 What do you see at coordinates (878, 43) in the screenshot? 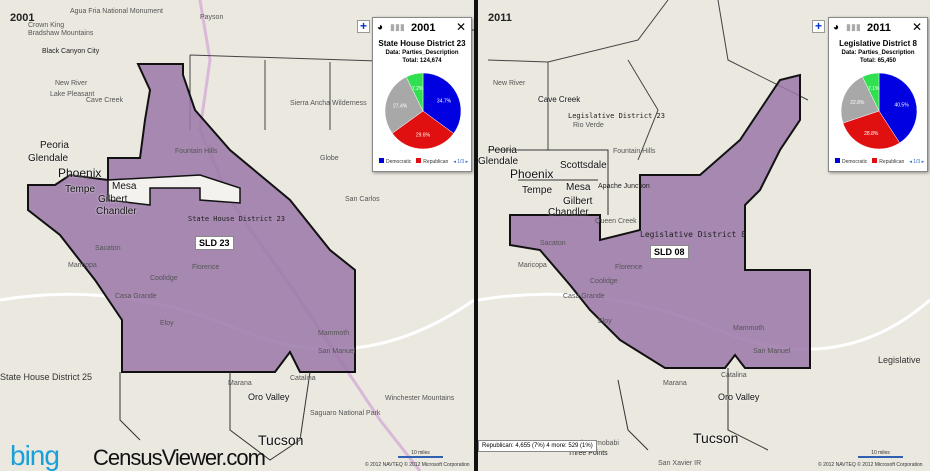
I see `popup-title: Legislative District 8` at bounding box center [878, 43].